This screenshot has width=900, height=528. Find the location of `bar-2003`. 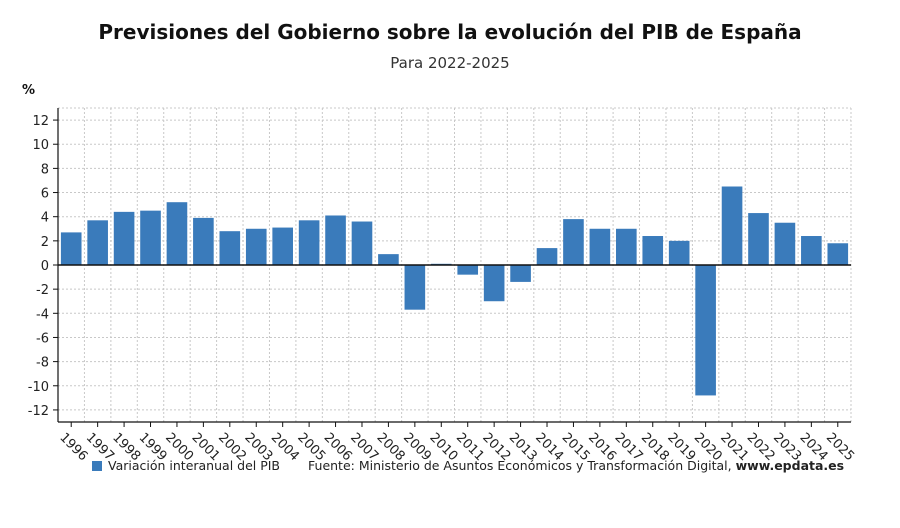

bar-2003 is located at coordinates (256, 246).